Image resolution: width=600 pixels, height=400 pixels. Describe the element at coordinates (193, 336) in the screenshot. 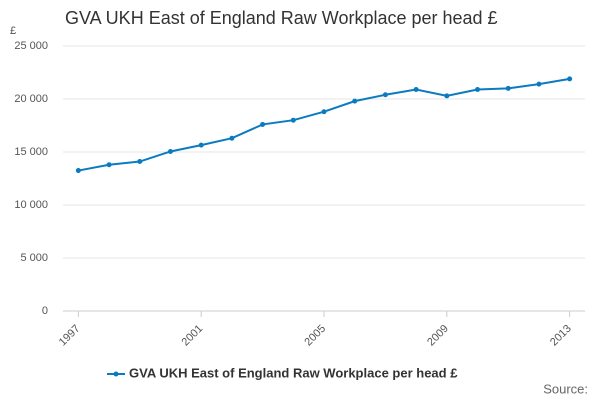

I see `x-tick-label: 2001` at that location.